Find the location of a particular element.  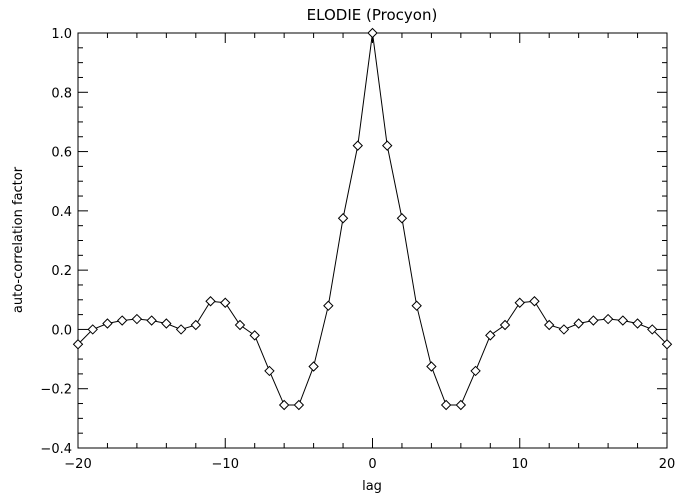

y-tick-label: 0.4 is located at coordinates (61, 212).